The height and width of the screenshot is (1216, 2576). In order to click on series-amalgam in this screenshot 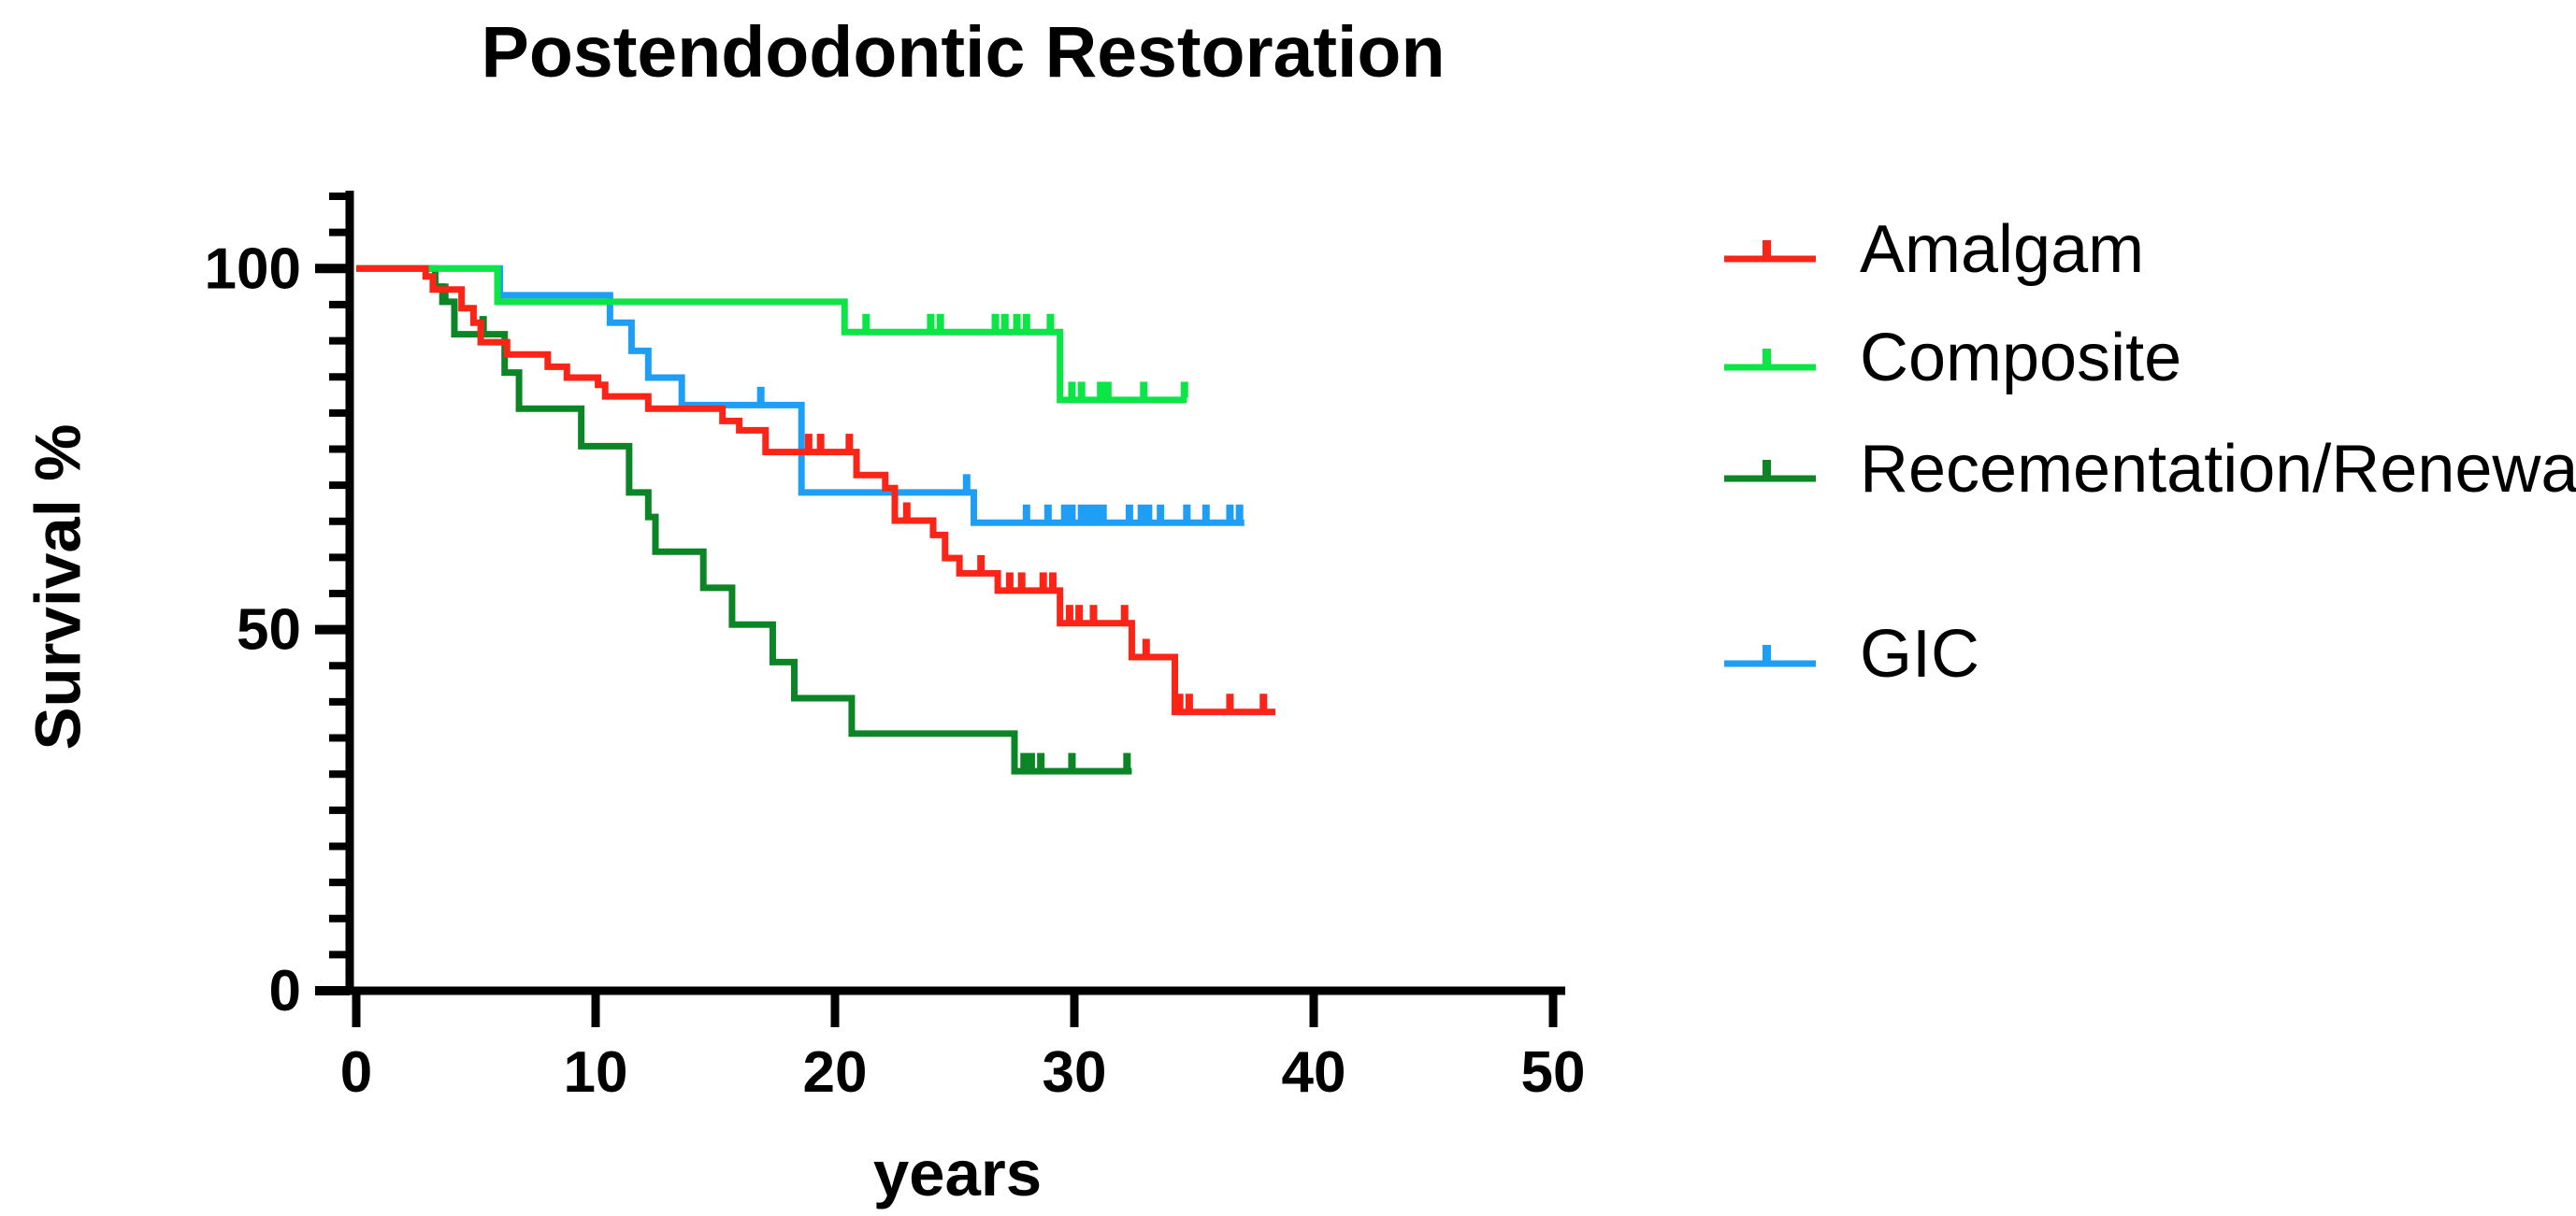, I will do `click(816, 491)`.